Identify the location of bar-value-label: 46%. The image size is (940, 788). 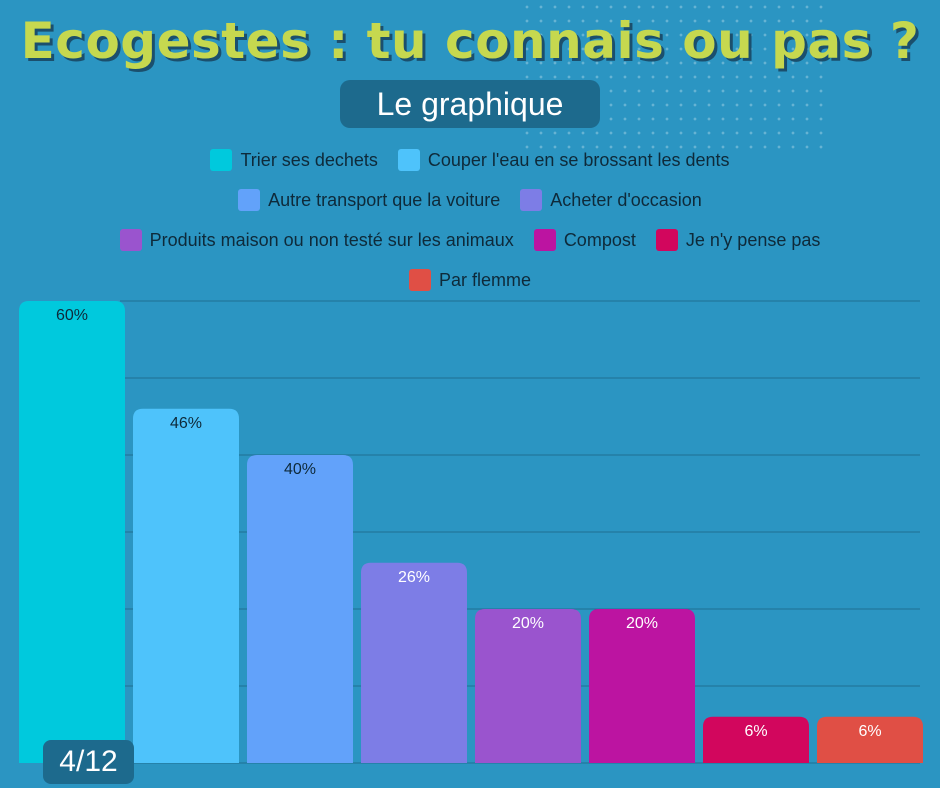
(186, 423).